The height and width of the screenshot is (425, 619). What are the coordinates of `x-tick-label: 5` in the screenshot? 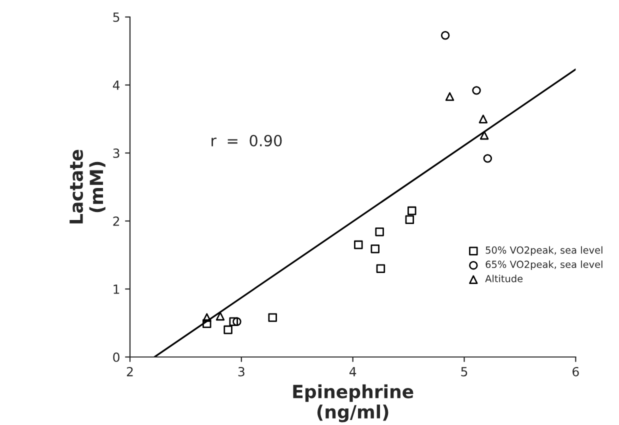 It's located at (464, 371).